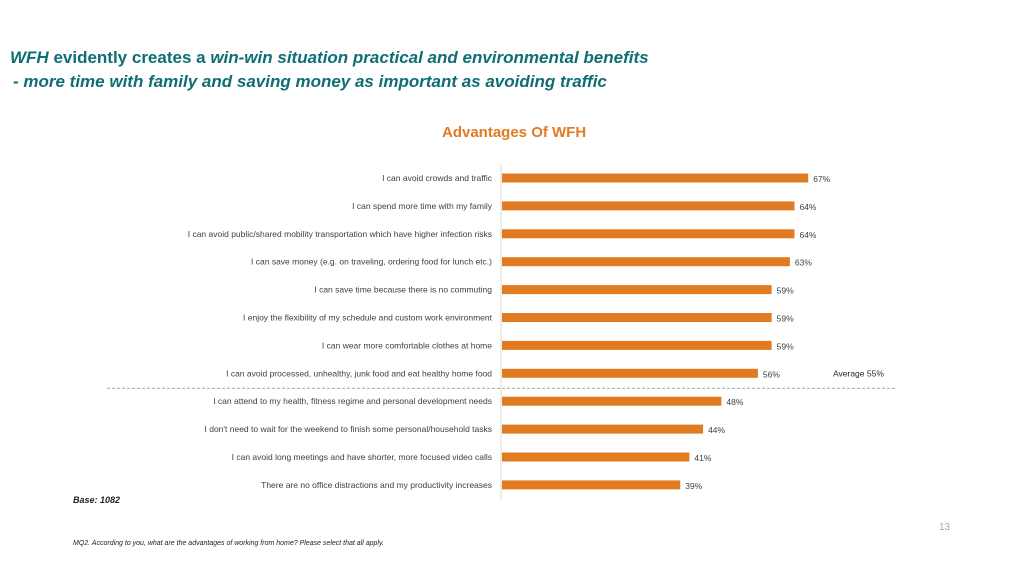  I want to click on value-label: 48%, so click(734, 402).